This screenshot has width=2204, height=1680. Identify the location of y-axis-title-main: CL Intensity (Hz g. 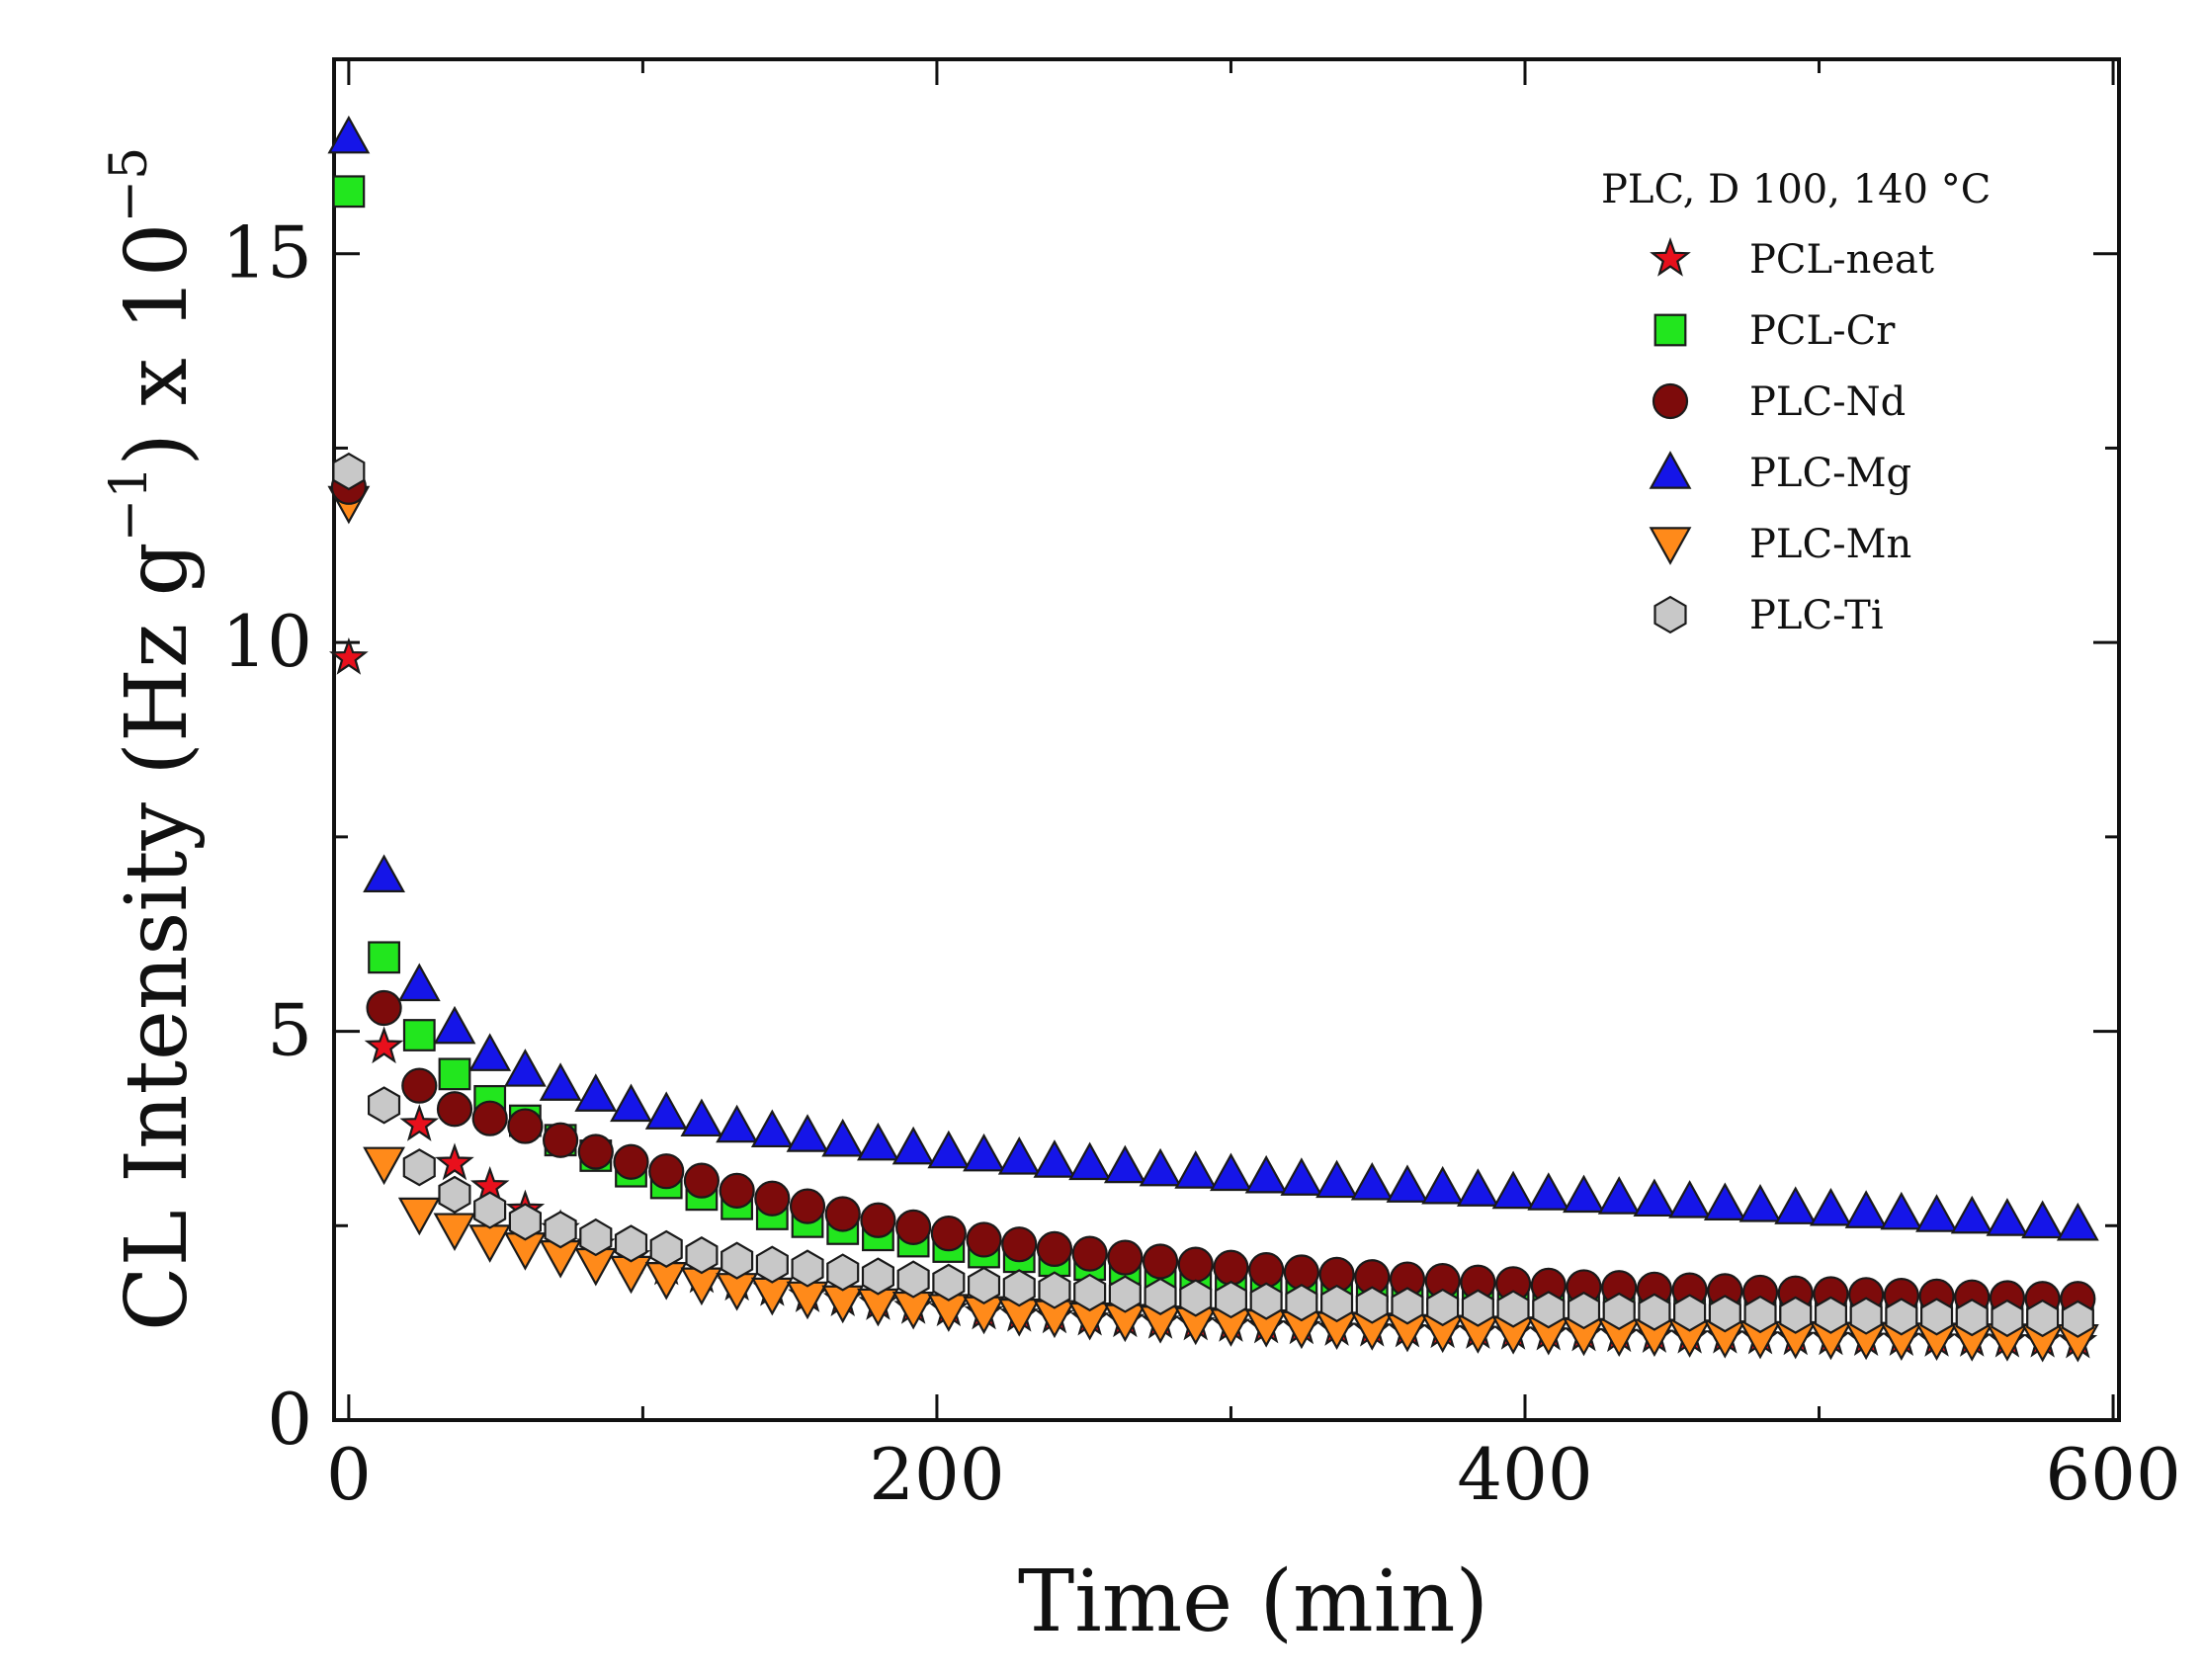
(157, 936).